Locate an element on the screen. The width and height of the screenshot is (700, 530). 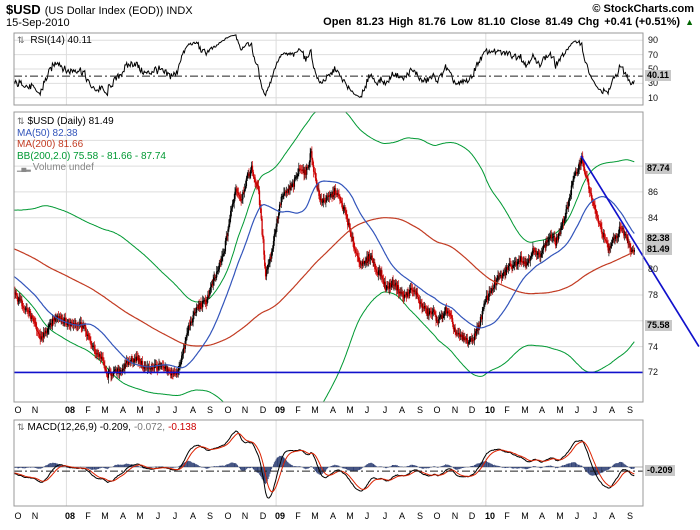
macd-label-part: MACD(12,26,9) -0.209, is located at coordinates (79, 427).